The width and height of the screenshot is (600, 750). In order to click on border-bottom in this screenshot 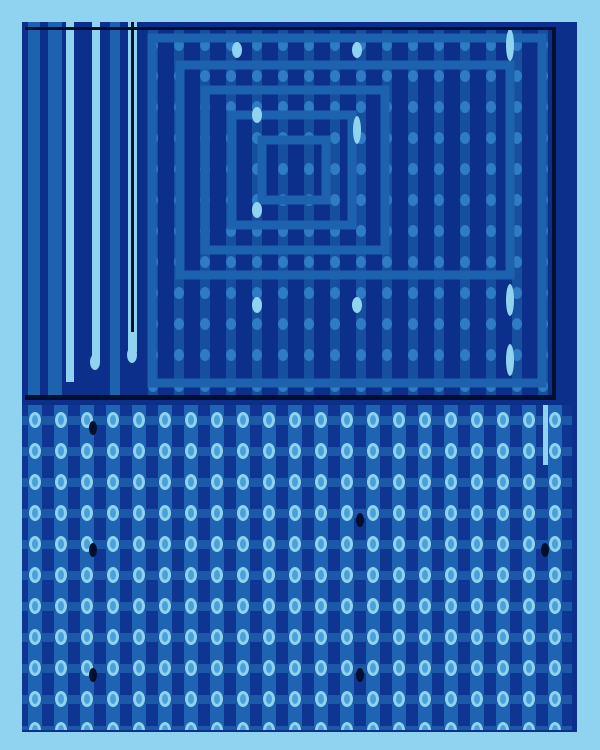, I will do `click(300, 741)`.